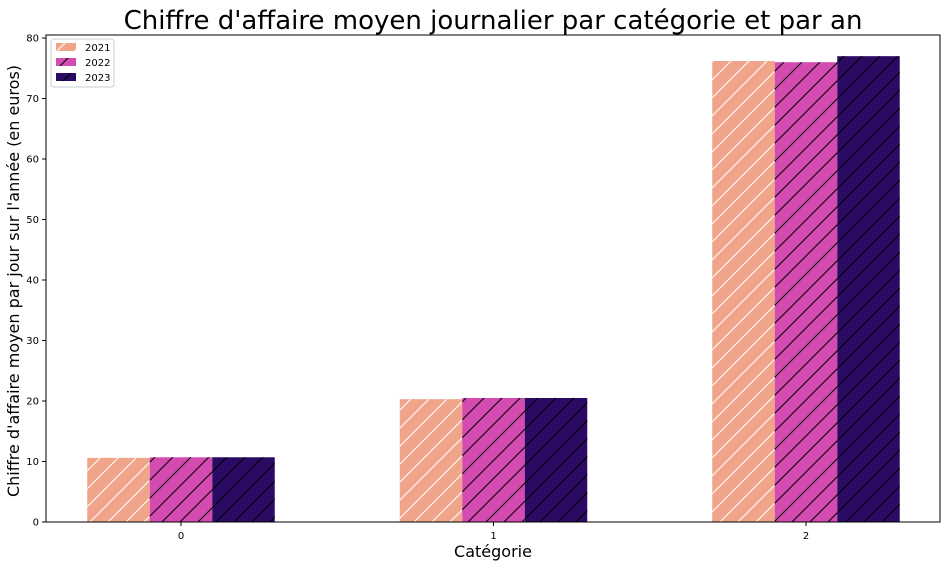  Describe the element at coordinates (32, 281) in the screenshot. I see `y-tick-label: 40` at that location.